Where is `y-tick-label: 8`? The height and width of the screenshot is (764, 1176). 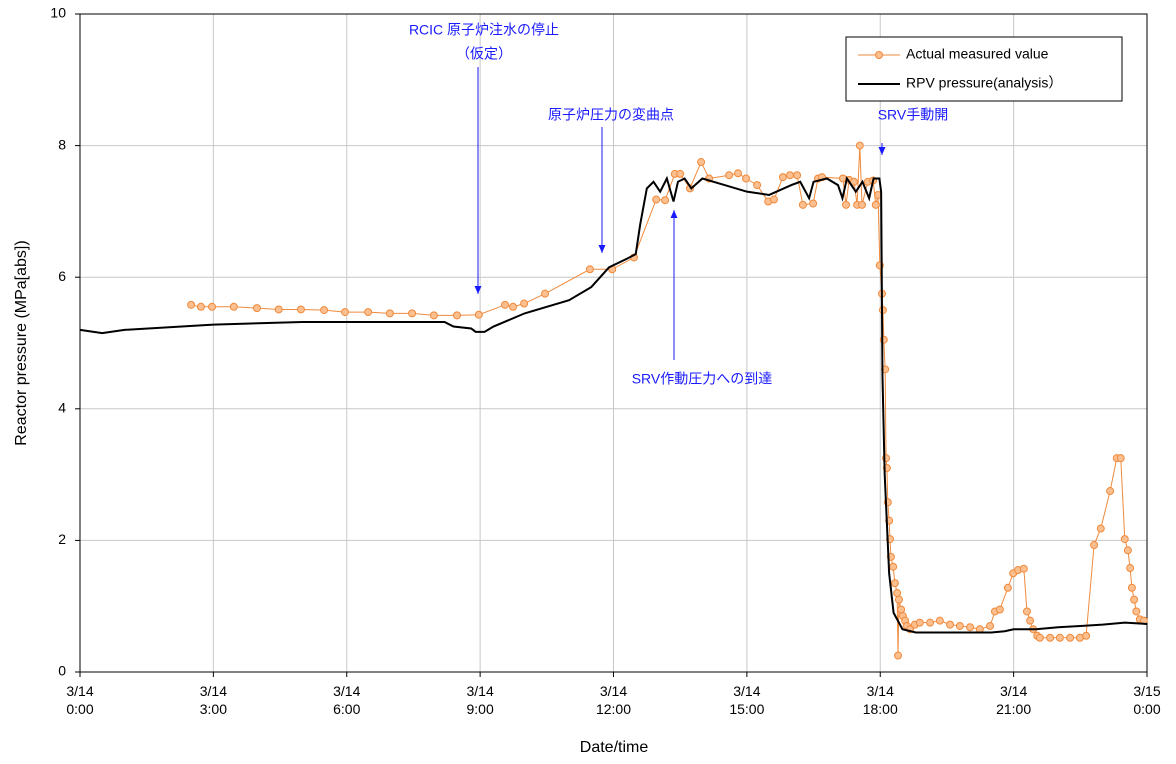
y-tick-label: 8 is located at coordinates (62, 144).